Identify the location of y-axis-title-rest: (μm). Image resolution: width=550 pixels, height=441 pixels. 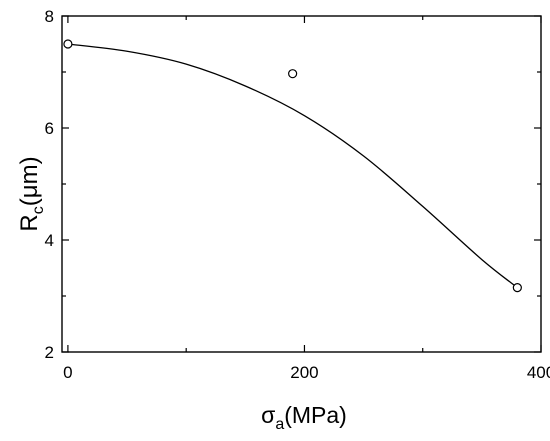
(29, 181).